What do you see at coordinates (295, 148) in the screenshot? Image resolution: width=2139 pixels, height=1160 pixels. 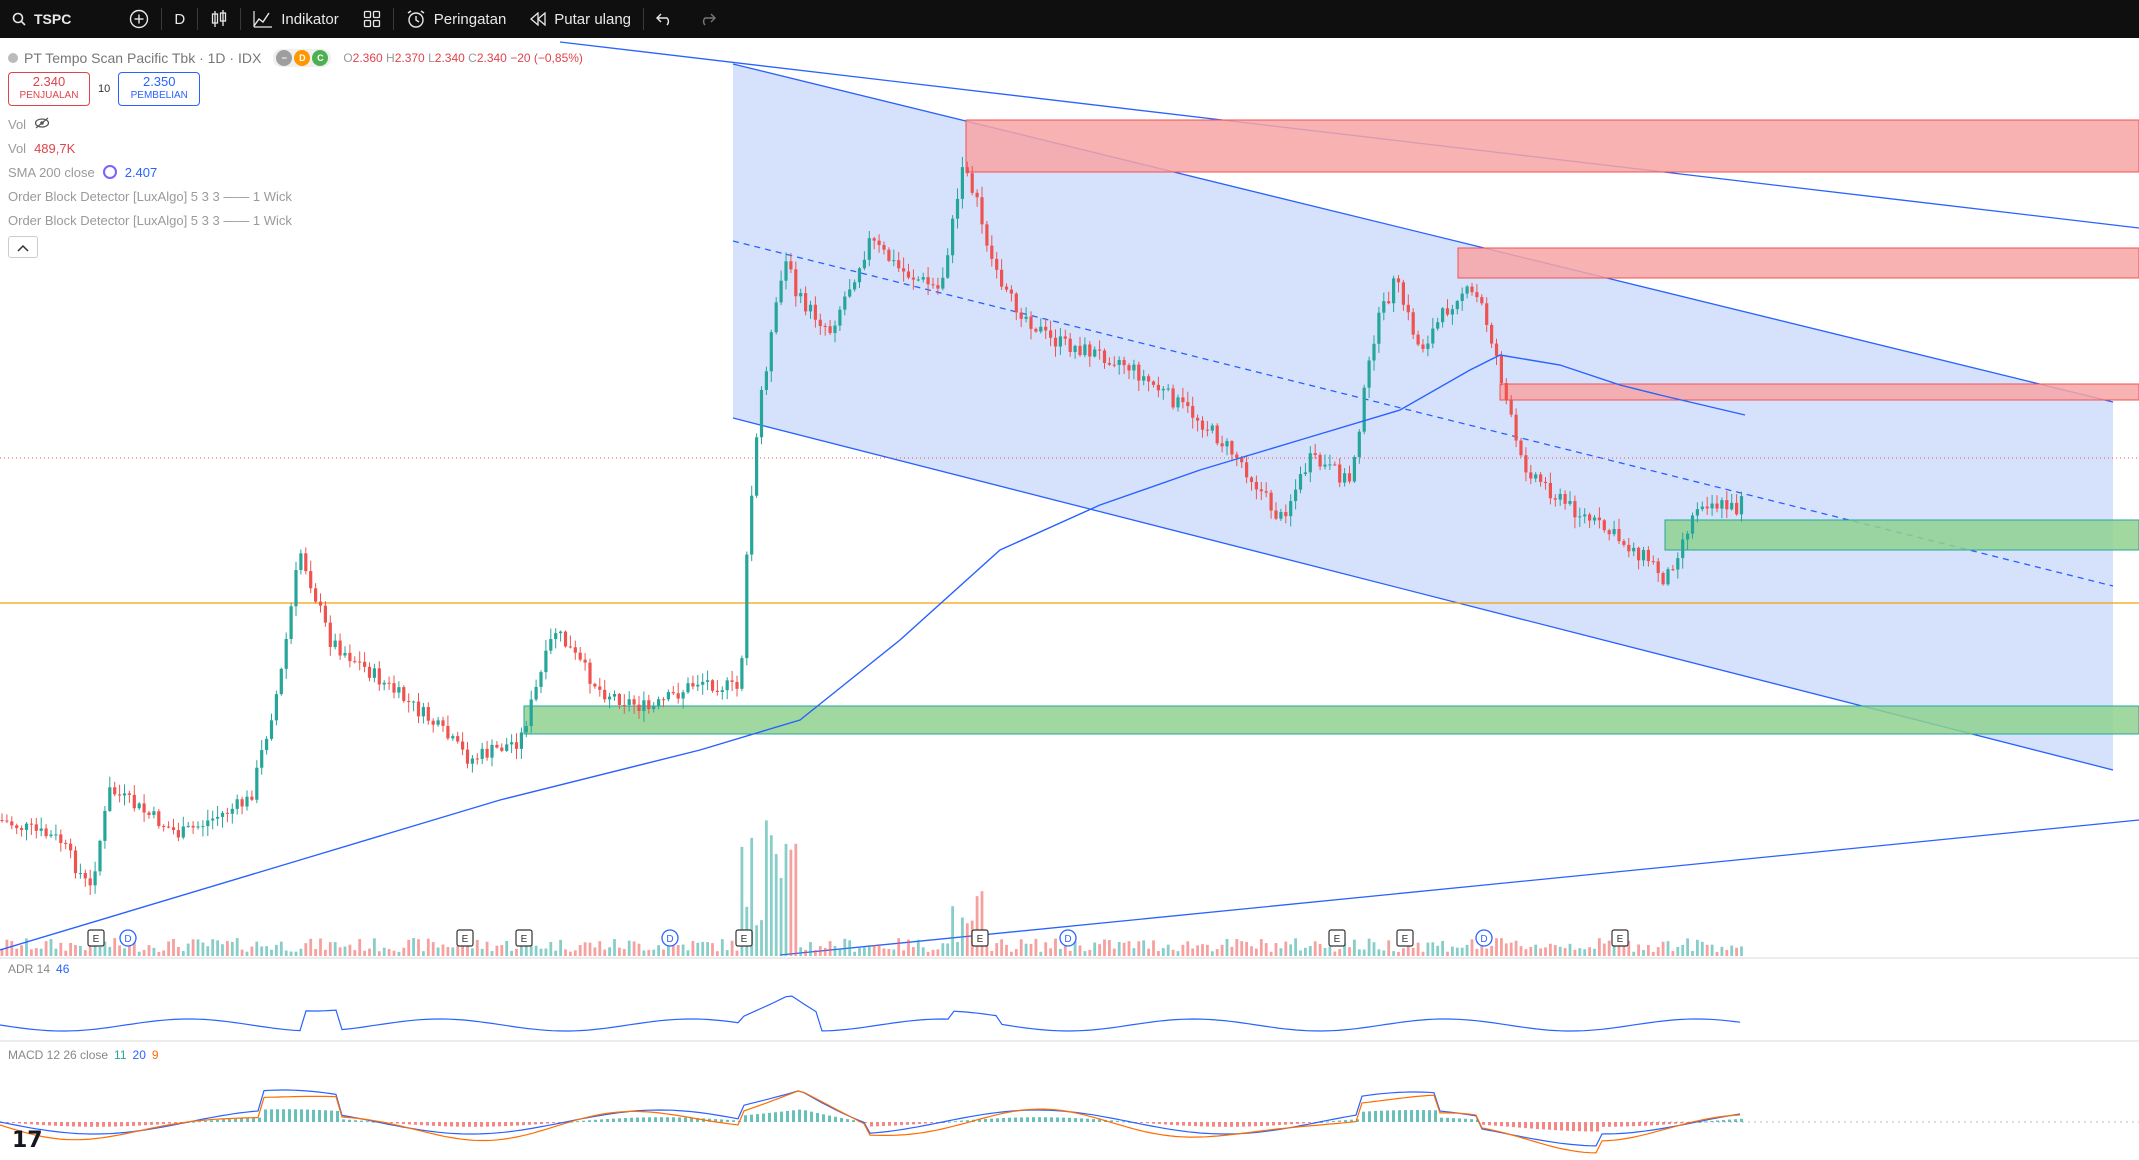 I see `vol2-indicator-row: Vol 489,7K` at bounding box center [295, 148].